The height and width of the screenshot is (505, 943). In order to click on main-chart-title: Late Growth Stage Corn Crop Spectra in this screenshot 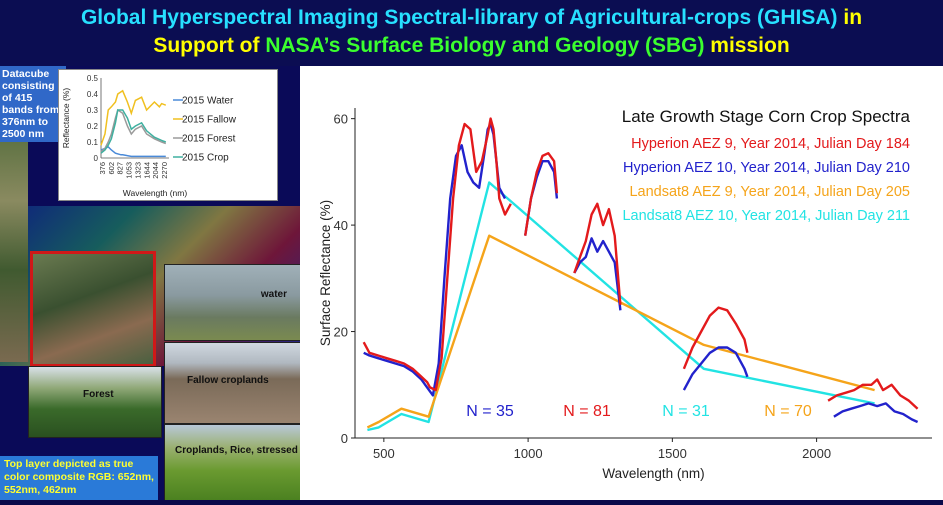, I will do `click(766, 116)`.